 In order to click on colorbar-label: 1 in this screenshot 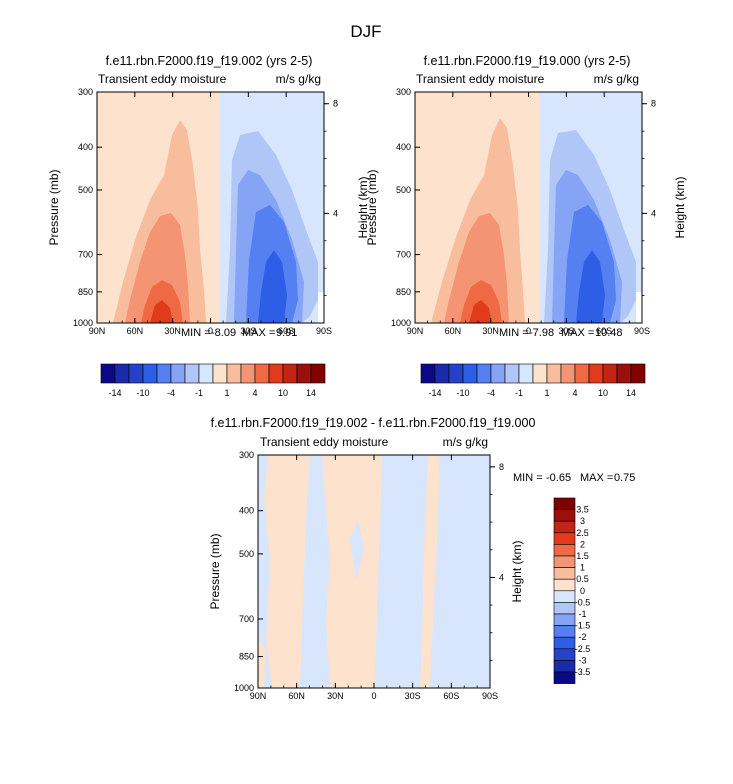, I will do `click(226, 393)`.